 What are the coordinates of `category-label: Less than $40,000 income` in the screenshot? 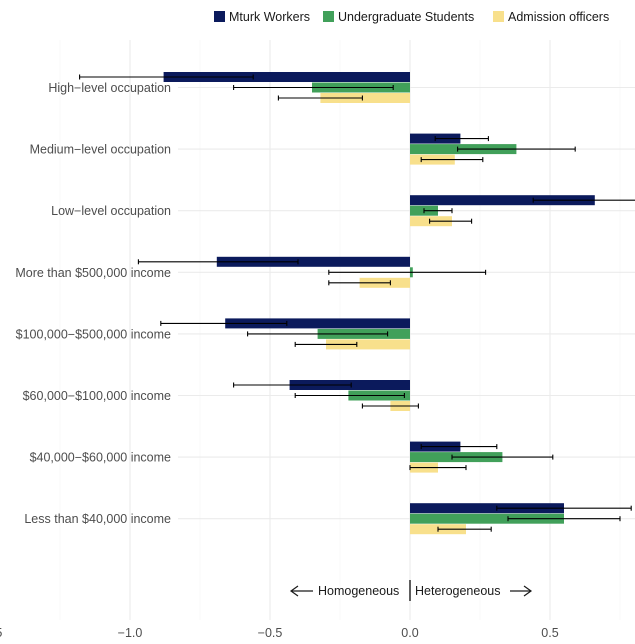 It's located at (97, 519).